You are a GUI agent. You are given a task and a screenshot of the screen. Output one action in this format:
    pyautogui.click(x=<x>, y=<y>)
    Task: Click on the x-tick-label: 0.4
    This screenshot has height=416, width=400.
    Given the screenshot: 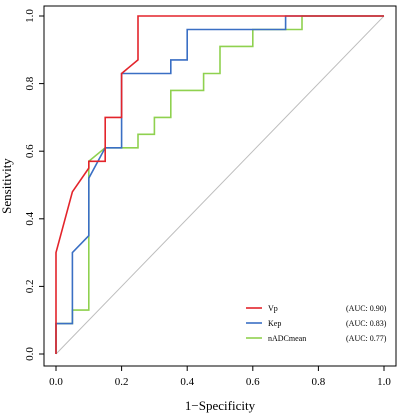 What is the action you would take?
    pyautogui.click(x=187, y=382)
    